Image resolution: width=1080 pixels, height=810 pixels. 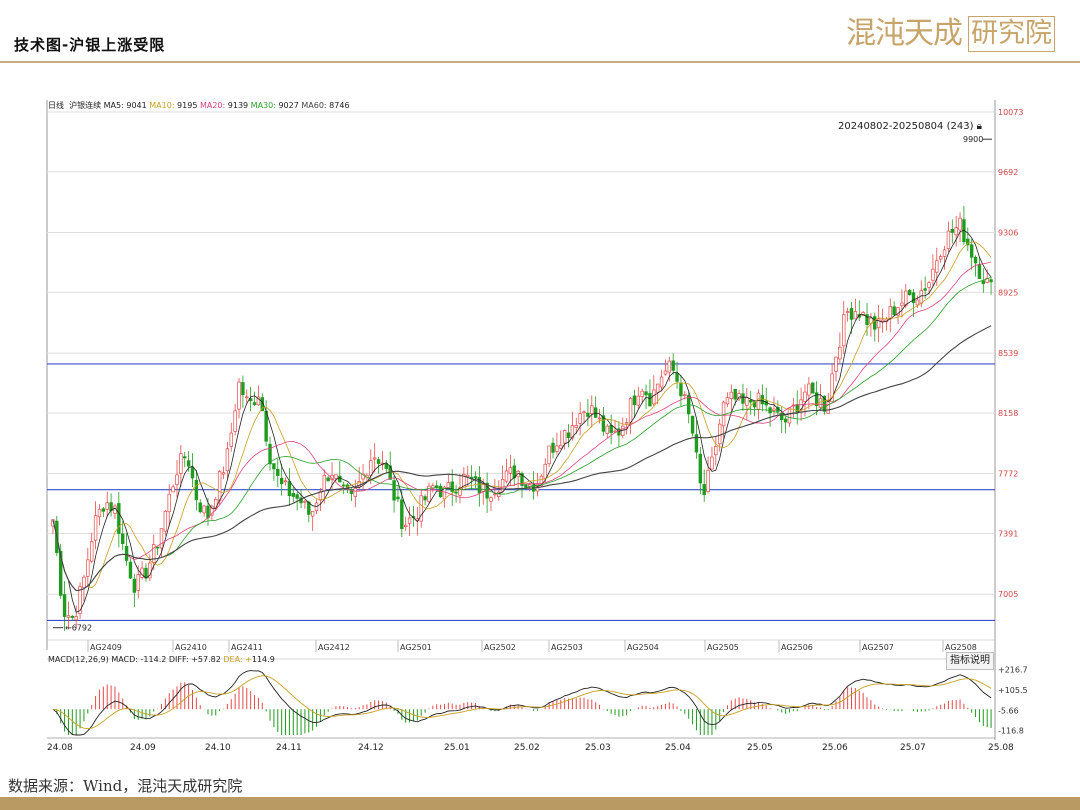 What do you see at coordinates (457, 746) in the screenshot?
I see `x-axis-label: 25.01` at bounding box center [457, 746].